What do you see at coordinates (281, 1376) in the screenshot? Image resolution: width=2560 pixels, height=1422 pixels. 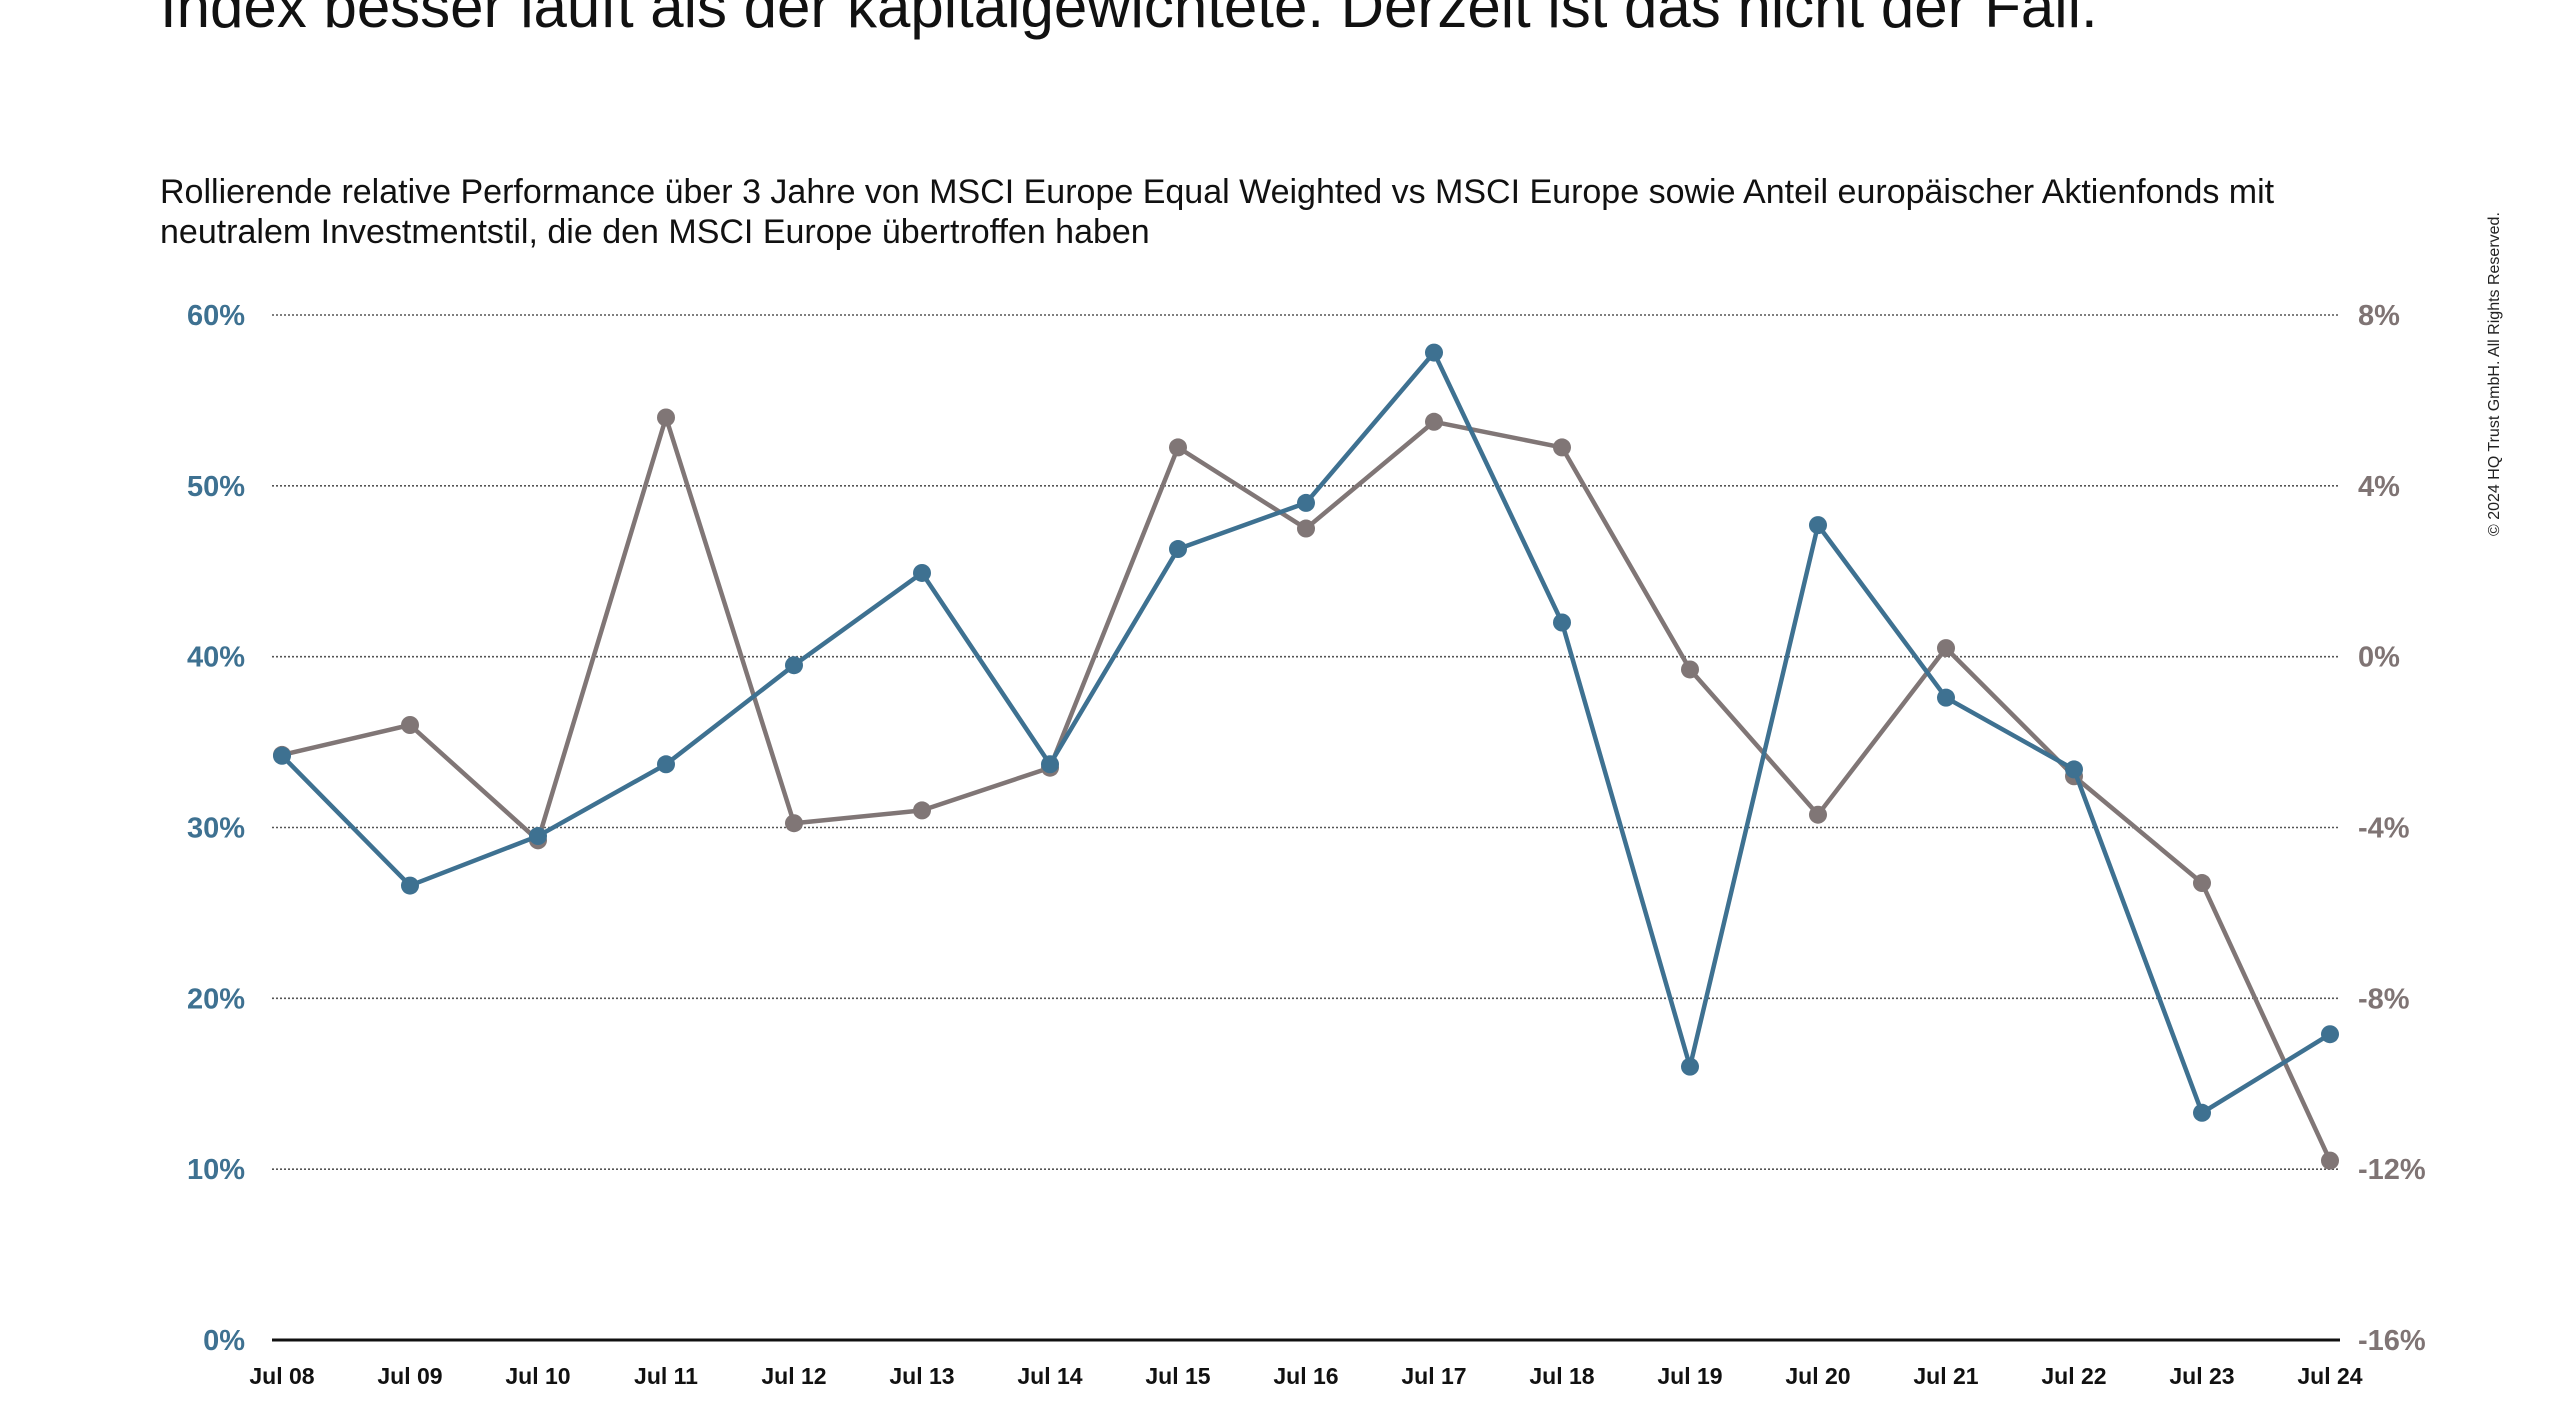 I see `x-tick-label: Jul 08` at bounding box center [281, 1376].